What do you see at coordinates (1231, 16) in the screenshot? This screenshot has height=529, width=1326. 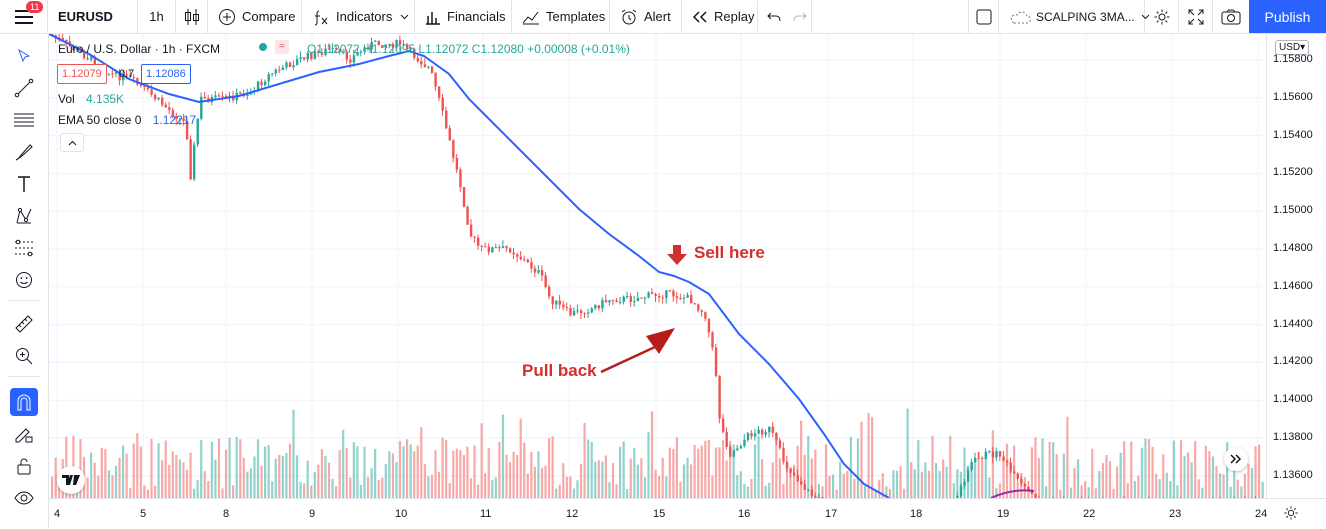 I see `screenshot-button` at bounding box center [1231, 16].